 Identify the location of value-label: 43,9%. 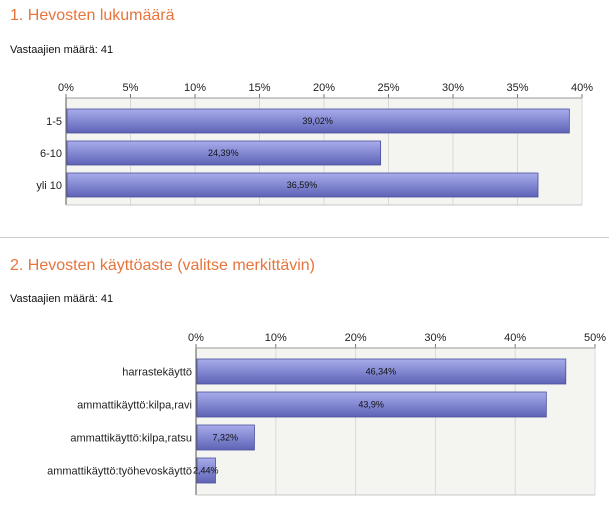
(371, 405).